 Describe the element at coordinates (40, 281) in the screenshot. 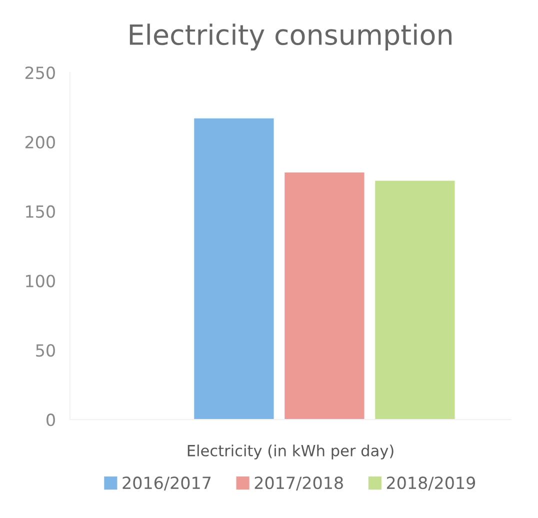

I see `y-tick-label: 100` at that location.